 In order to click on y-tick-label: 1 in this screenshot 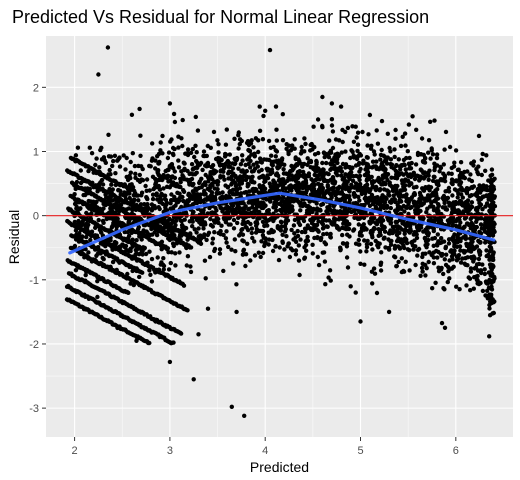, I will do `click(36, 152)`.